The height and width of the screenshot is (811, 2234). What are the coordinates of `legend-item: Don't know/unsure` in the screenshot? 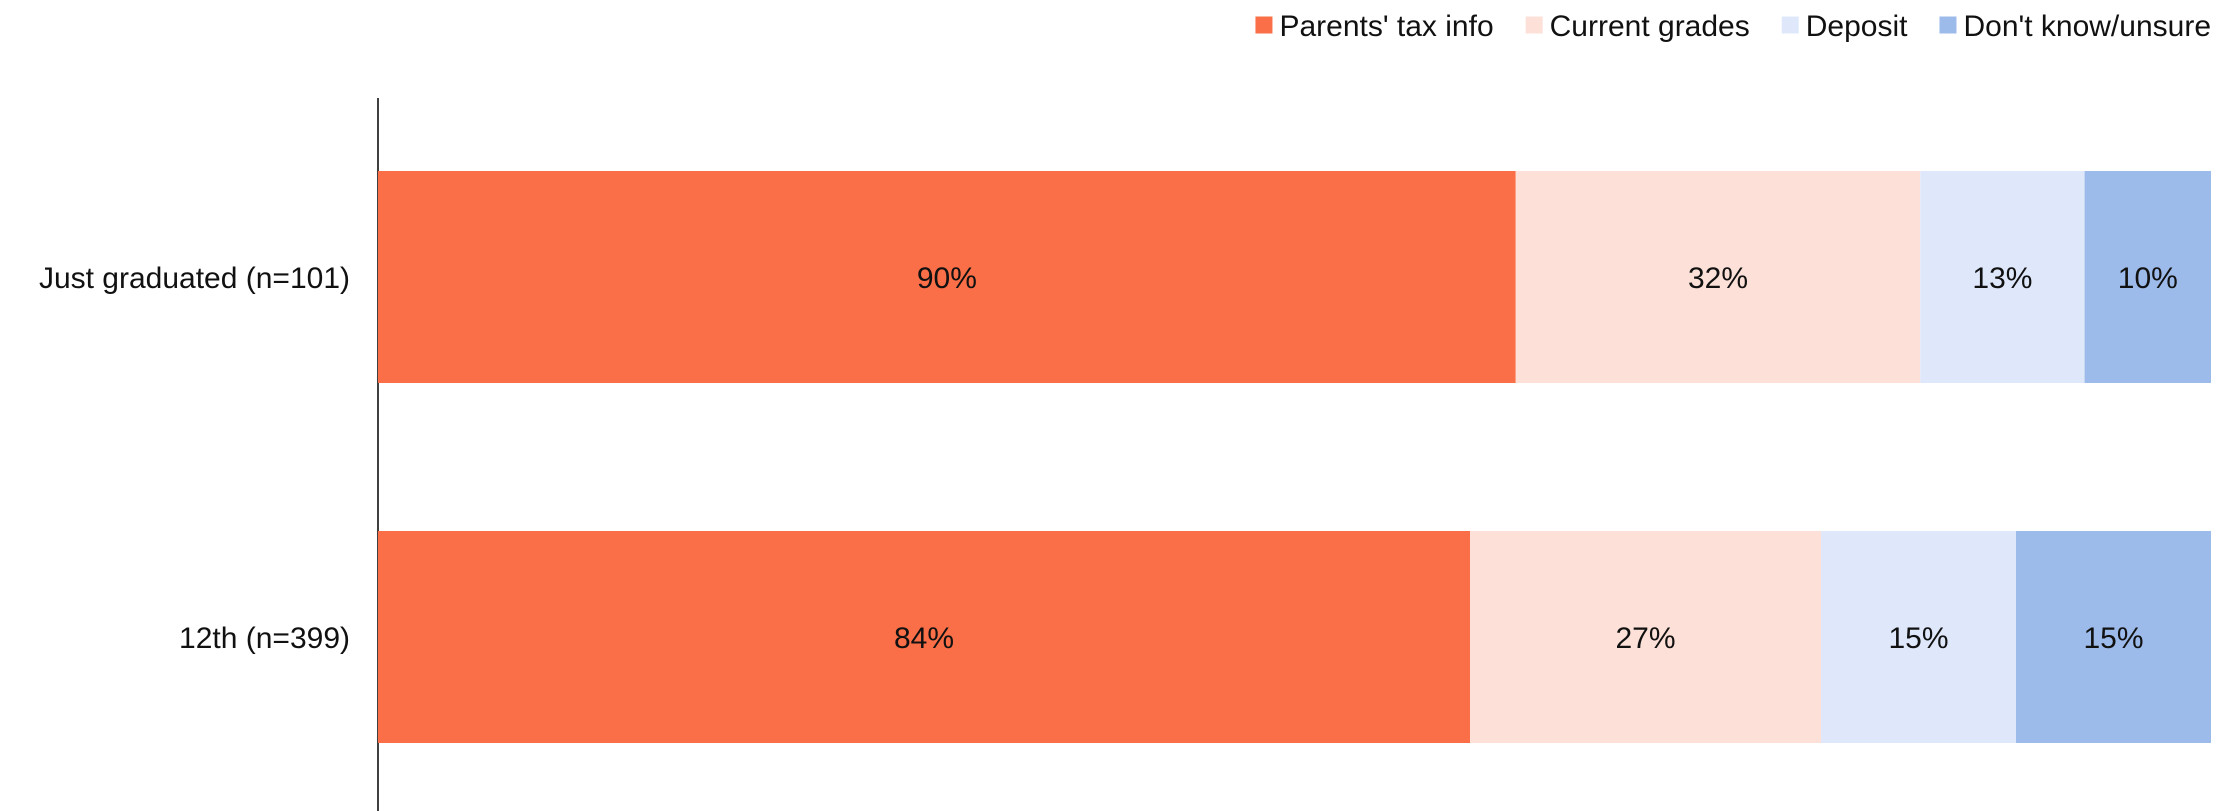 It's located at (2075, 26).